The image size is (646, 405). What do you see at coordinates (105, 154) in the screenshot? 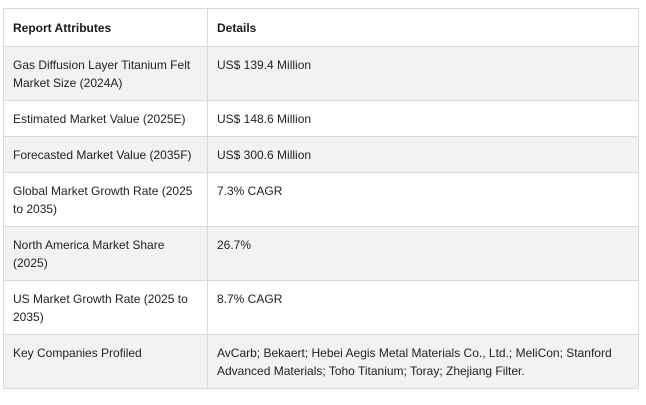
I see `row-attribute-forecasted-value: Forecasted Market Value (2035F)` at bounding box center [105, 154].